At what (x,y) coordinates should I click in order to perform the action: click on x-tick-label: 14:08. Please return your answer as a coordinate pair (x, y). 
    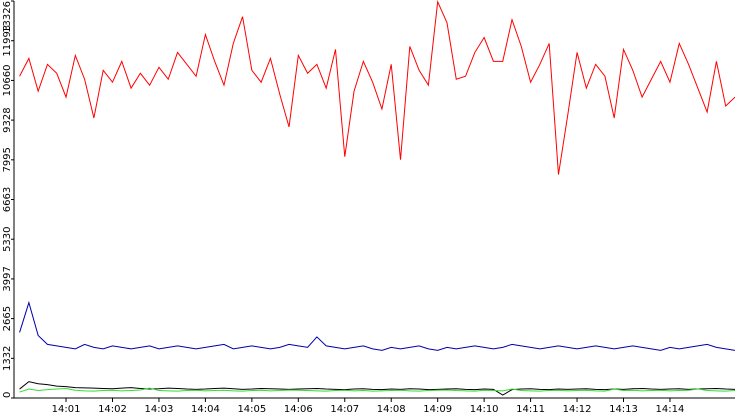
    Looking at the image, I should click on (391, 409).